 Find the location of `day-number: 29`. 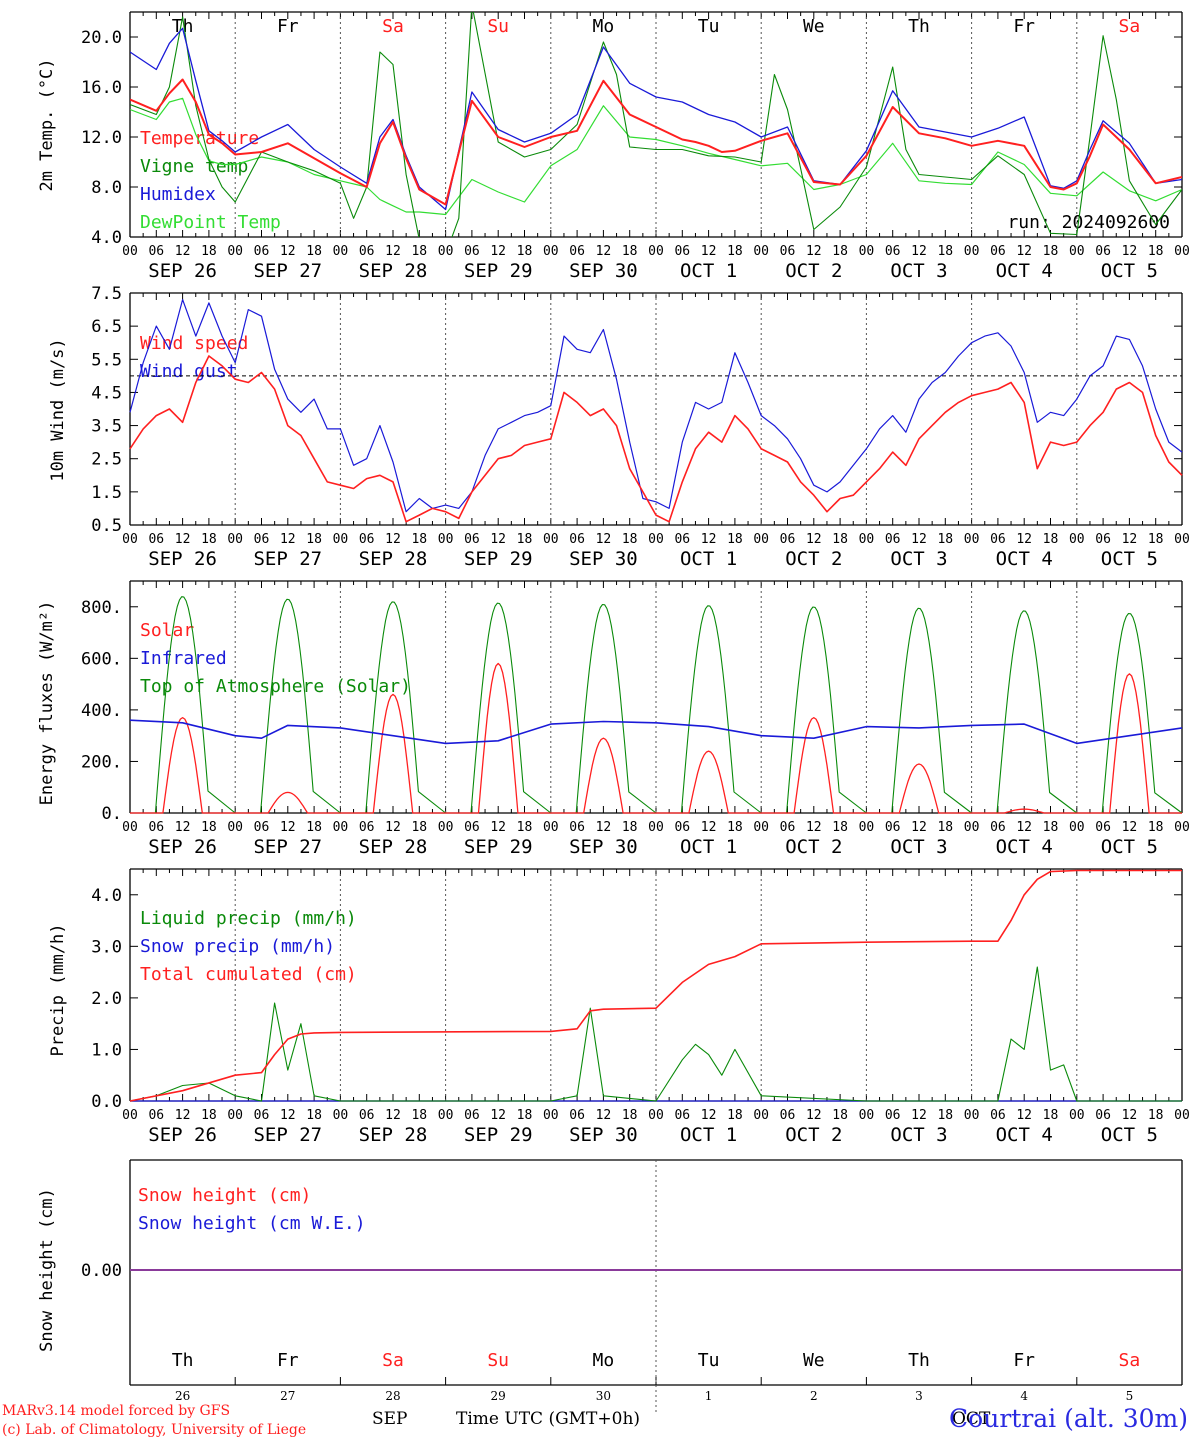

day-number: 29 is located at coordinates (498, 1396).